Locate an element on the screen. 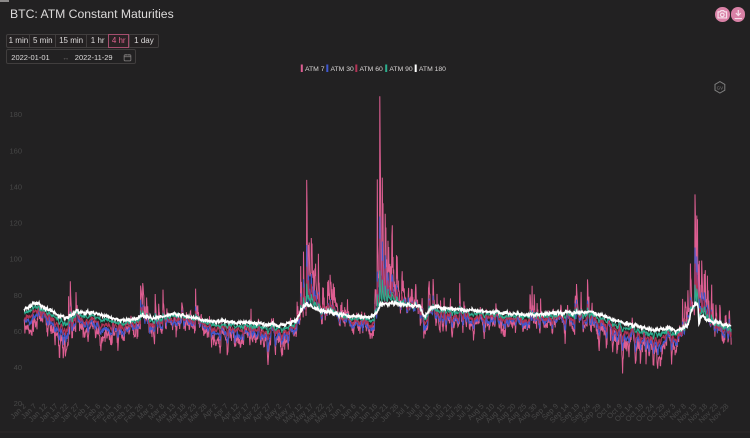  svg-text: ATM 7 is located at coordinates (315, 69).